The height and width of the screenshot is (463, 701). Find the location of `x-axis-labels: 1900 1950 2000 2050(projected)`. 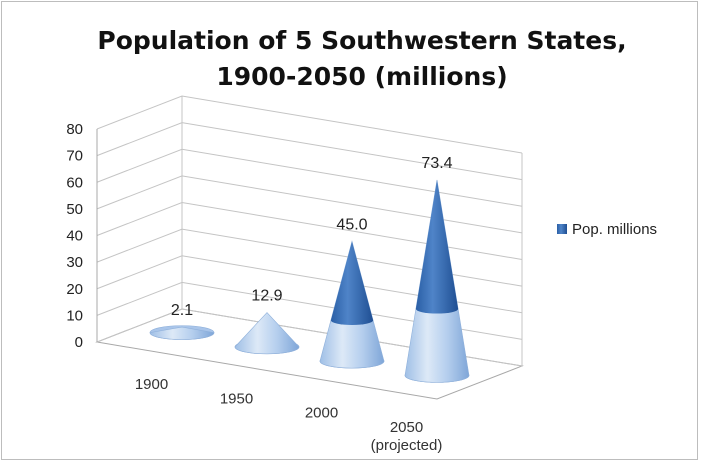

x-axis-labels: 1900 1950 2000 2050(projected) is located at coordinates (289, 415).